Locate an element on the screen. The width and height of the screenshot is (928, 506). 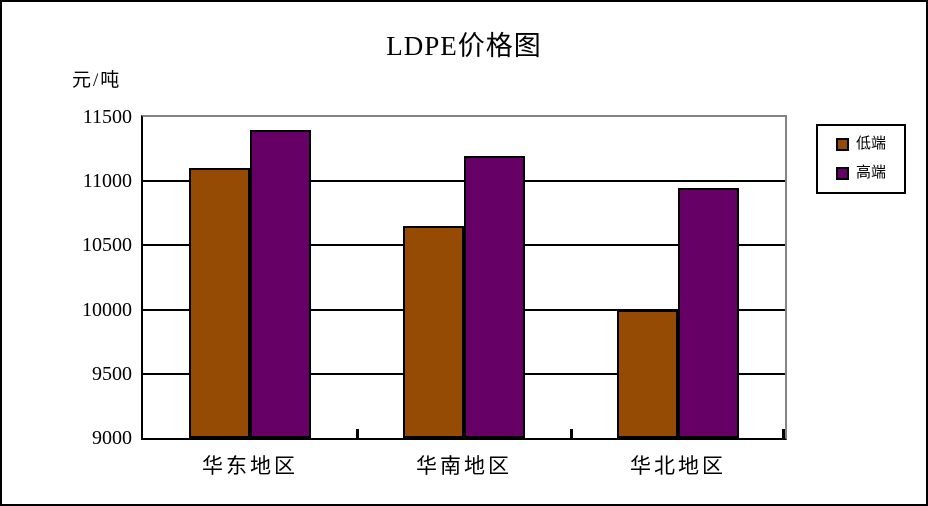
chart-title: LDPE价格图 is located at coordinates (464, 46).